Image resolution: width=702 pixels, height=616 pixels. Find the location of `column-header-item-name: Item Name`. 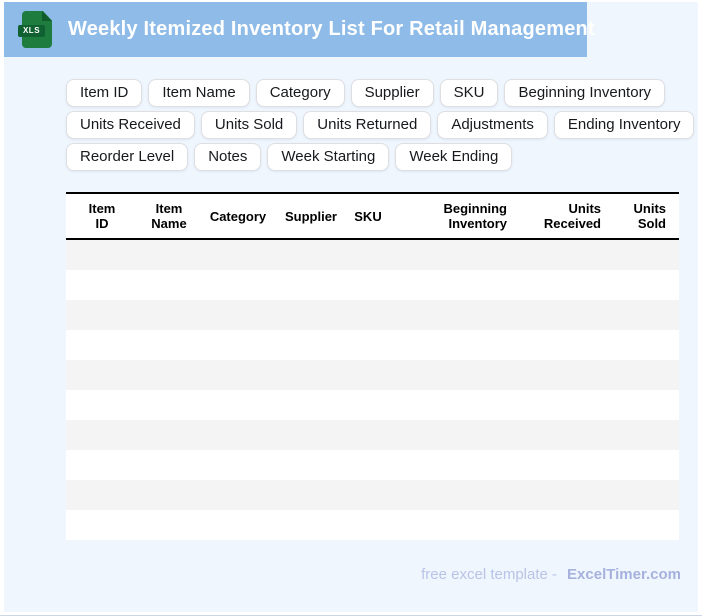

column-header-item-name: Item Name is located at coordinates (169, 216).